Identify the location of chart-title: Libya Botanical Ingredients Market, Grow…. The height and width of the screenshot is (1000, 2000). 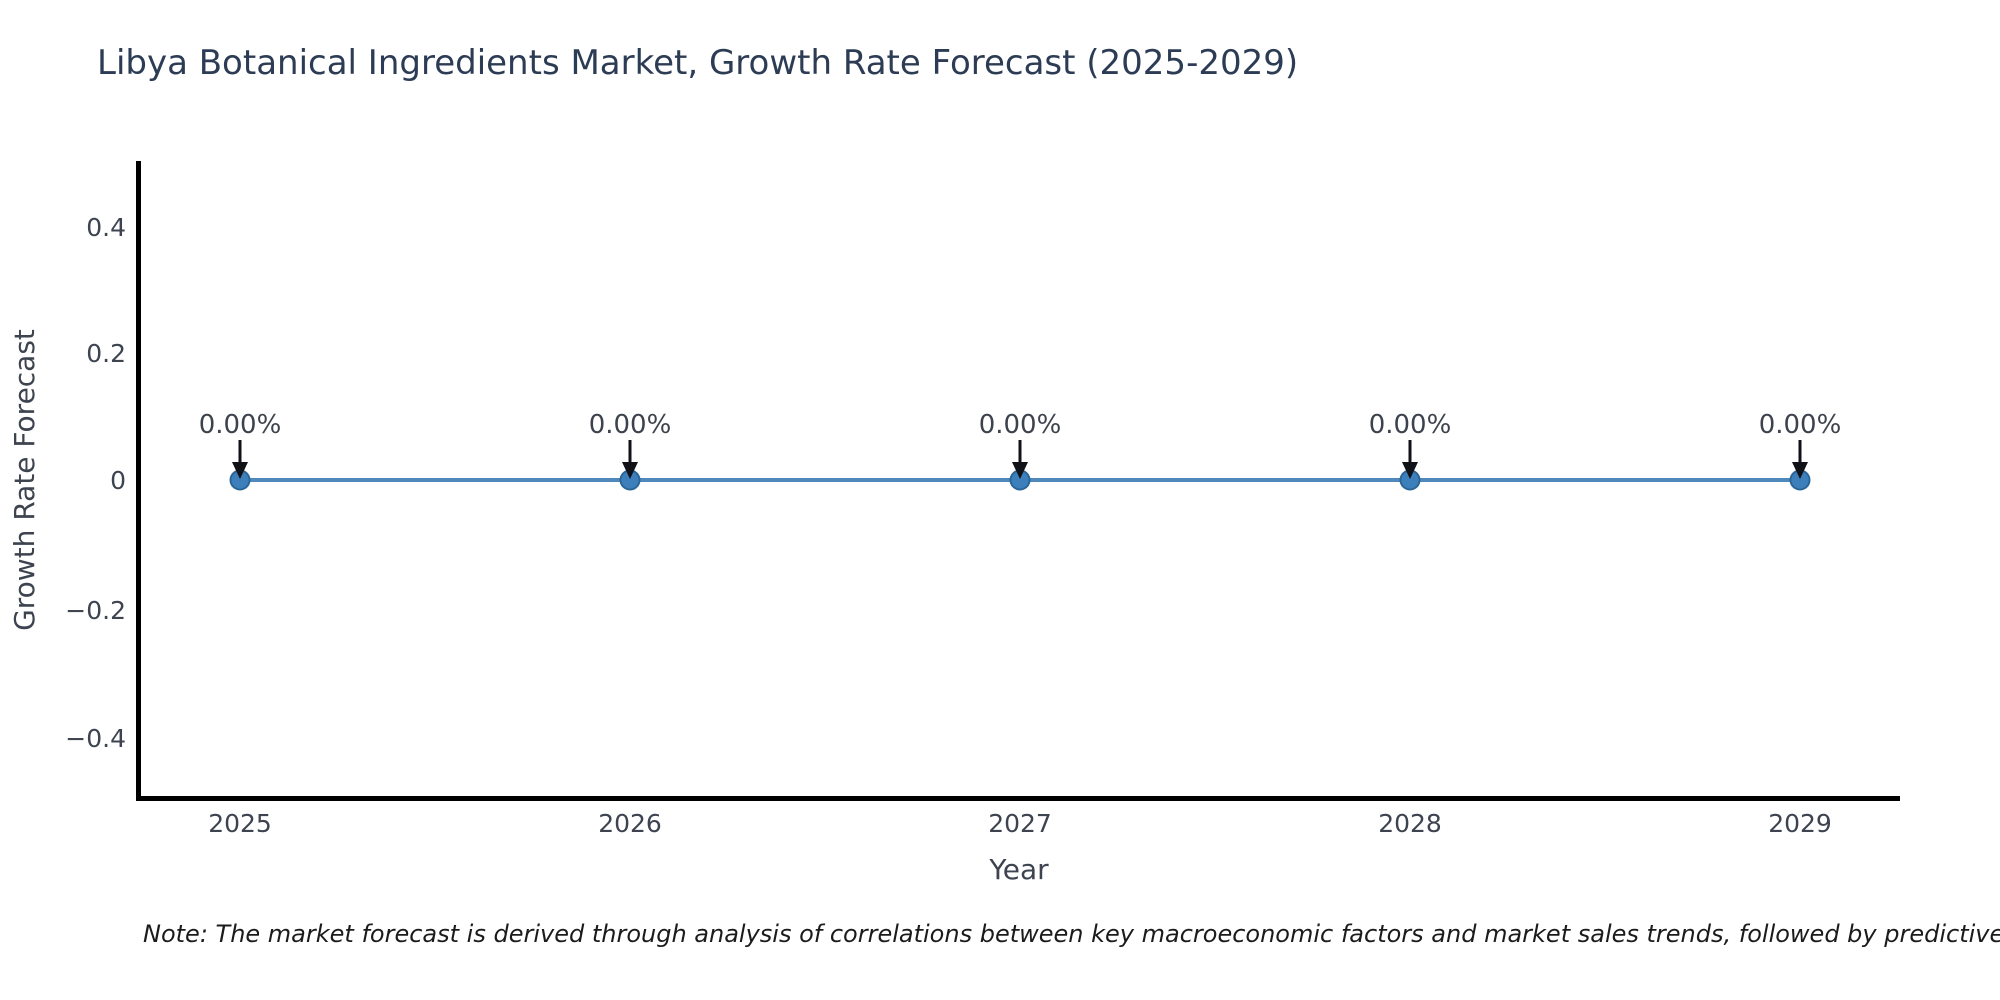
(698, 63).